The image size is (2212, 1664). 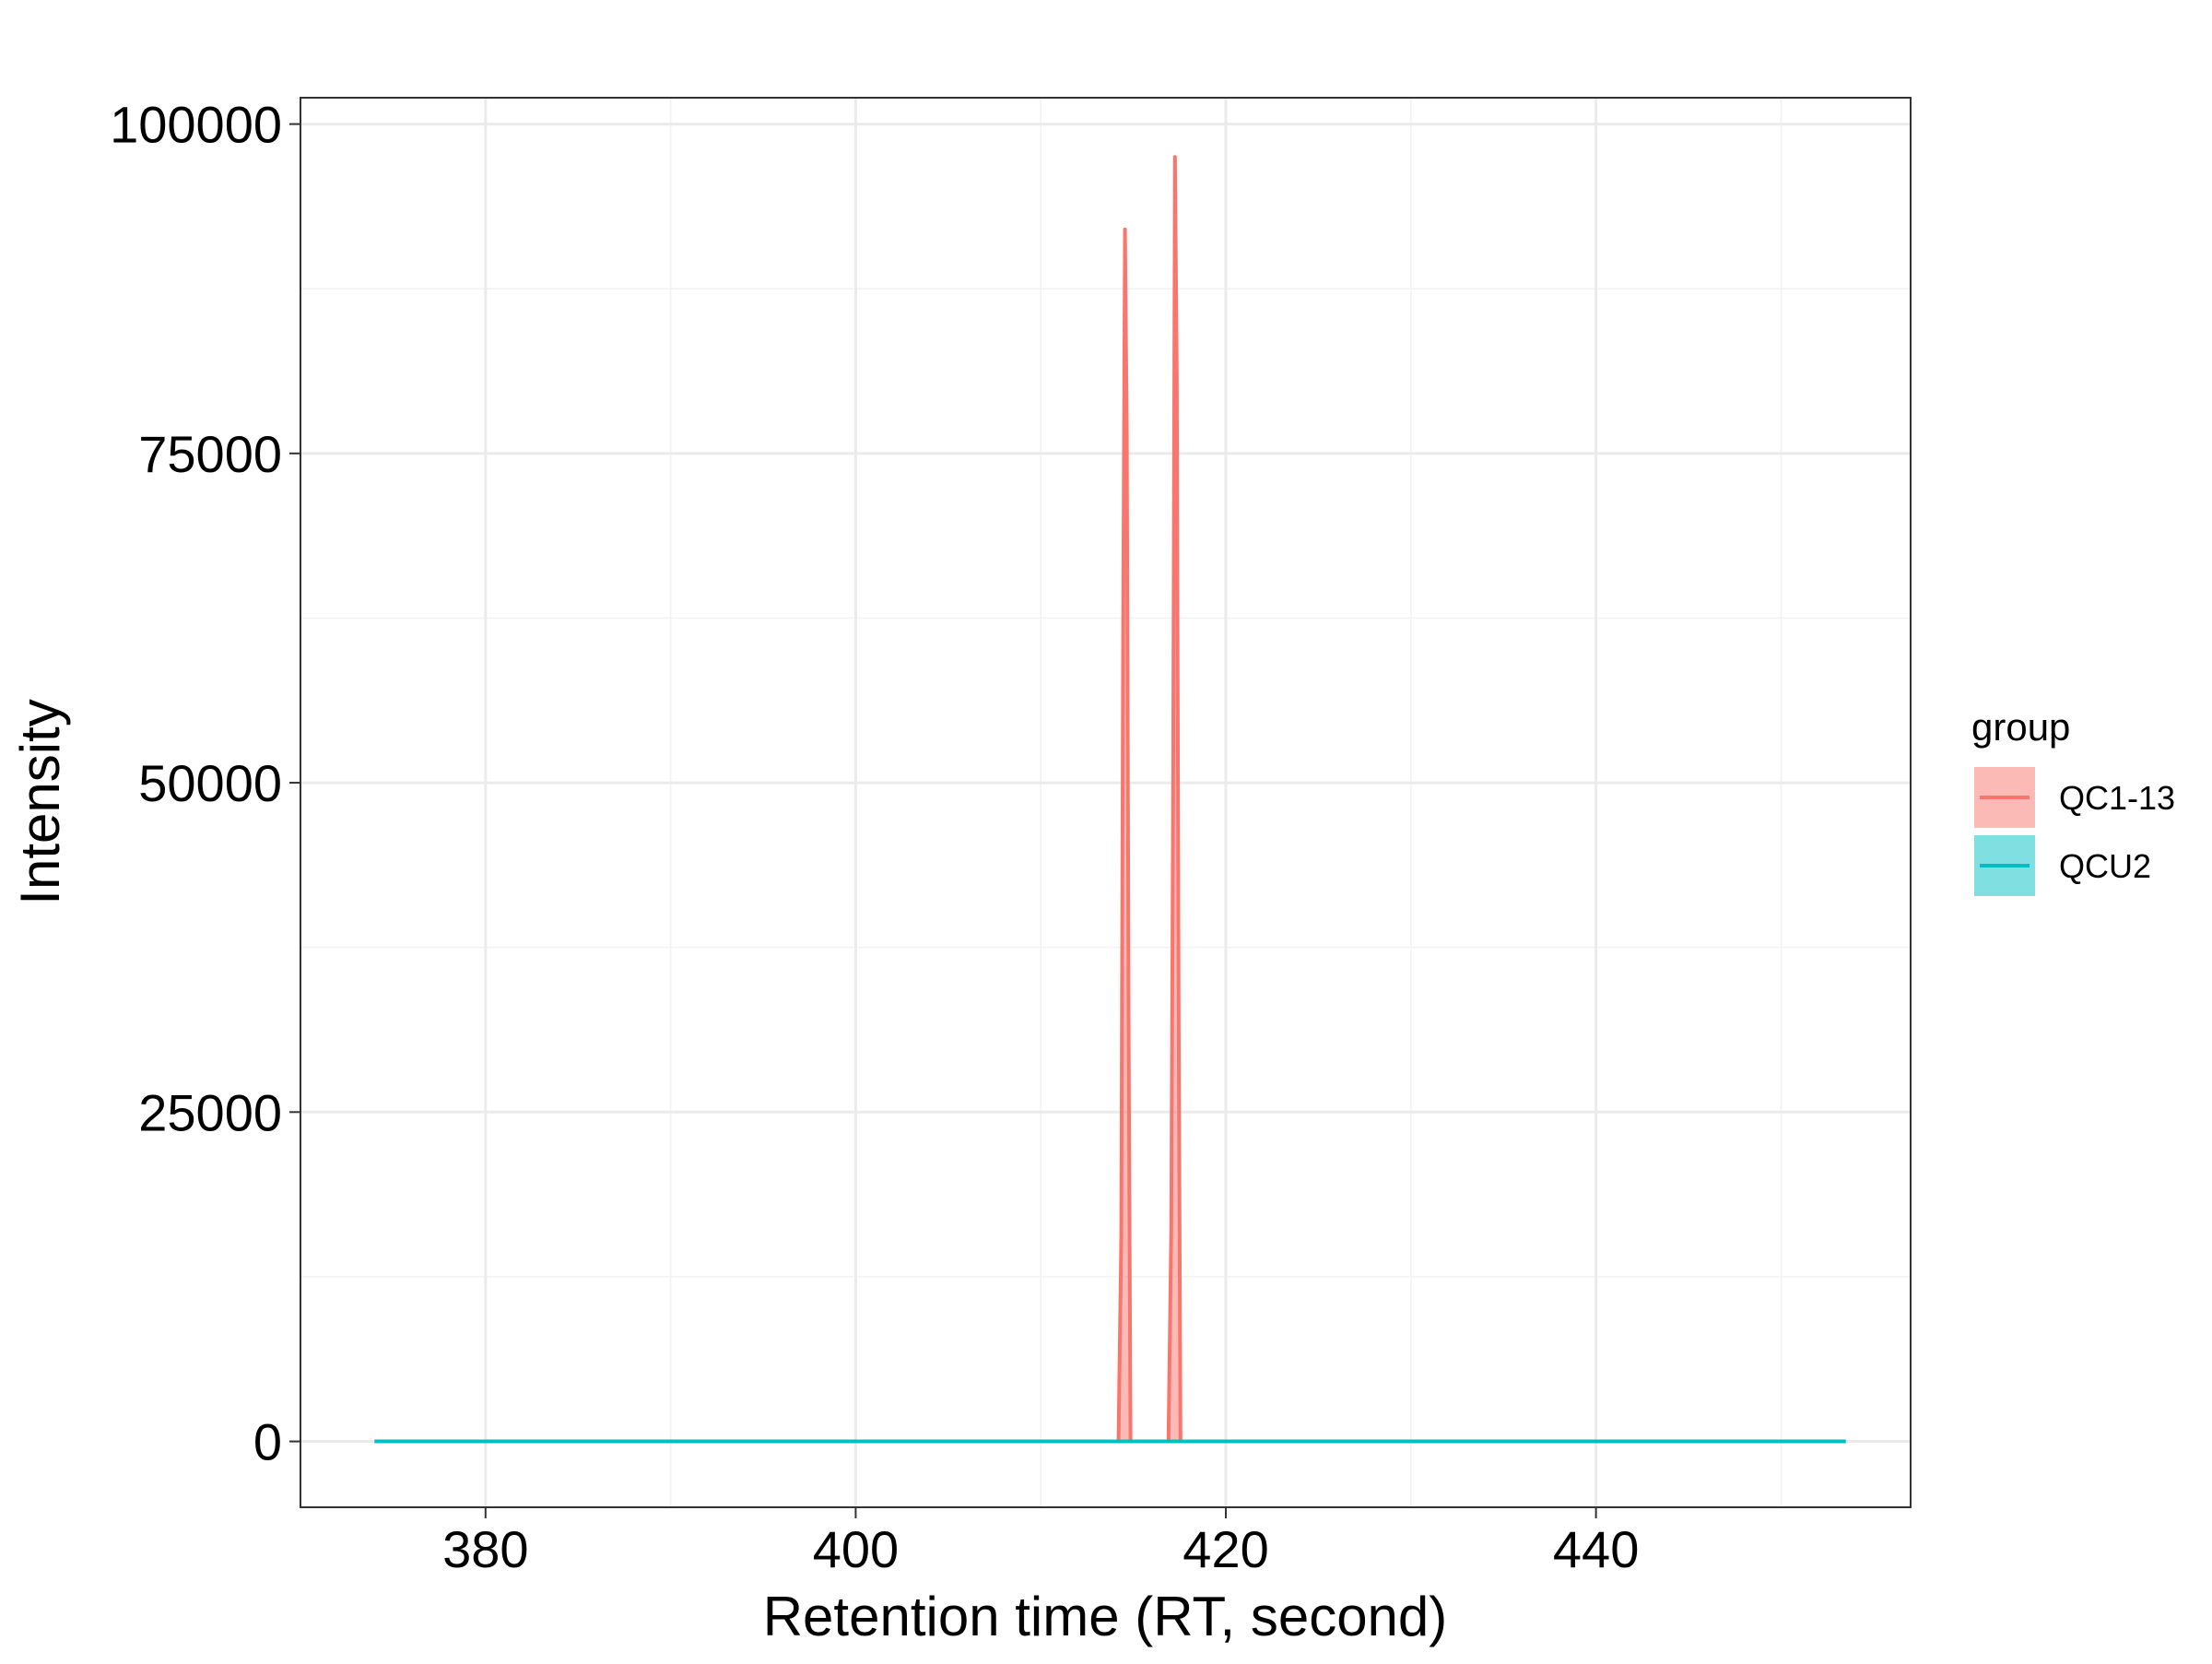 I want to click on series-0-peak-1-line, so click(x=1174, y=798).